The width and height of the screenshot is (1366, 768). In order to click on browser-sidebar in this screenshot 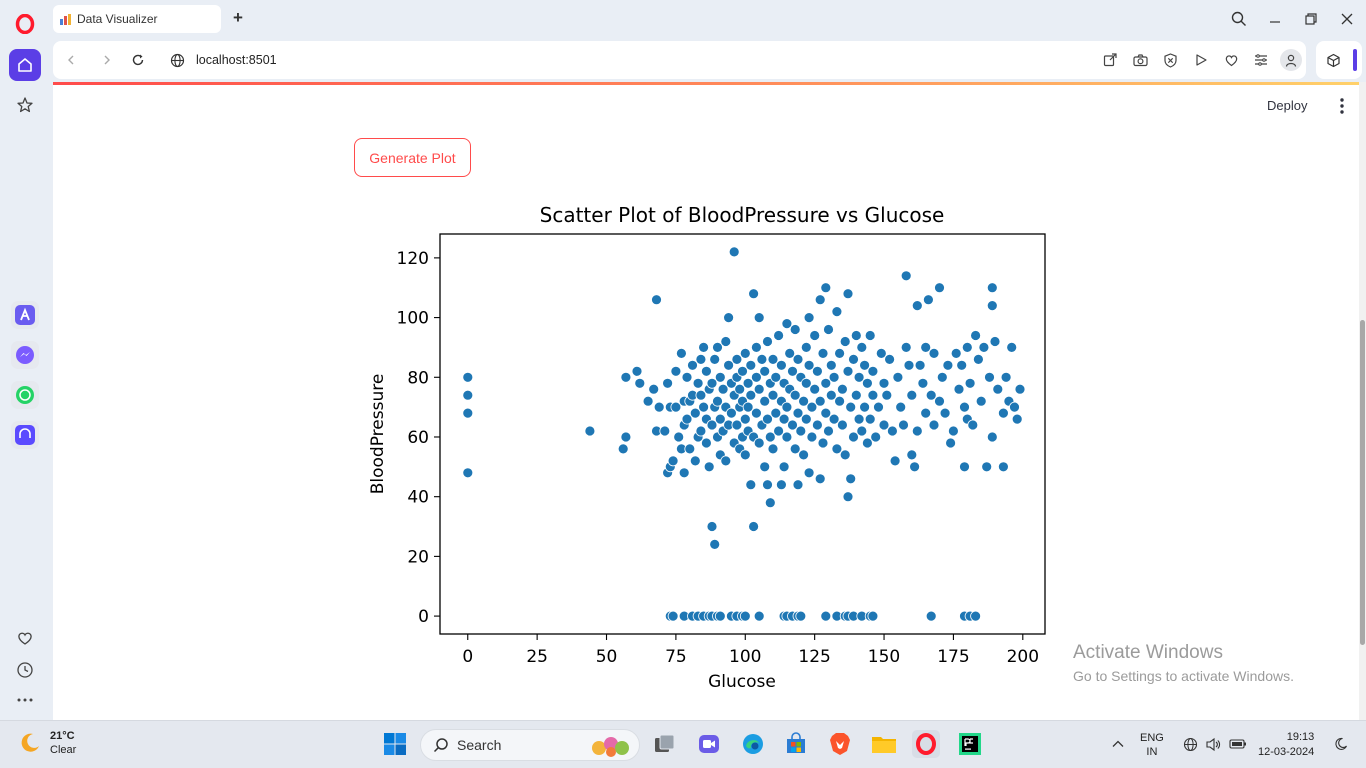, I will do `click(25, 360)`.